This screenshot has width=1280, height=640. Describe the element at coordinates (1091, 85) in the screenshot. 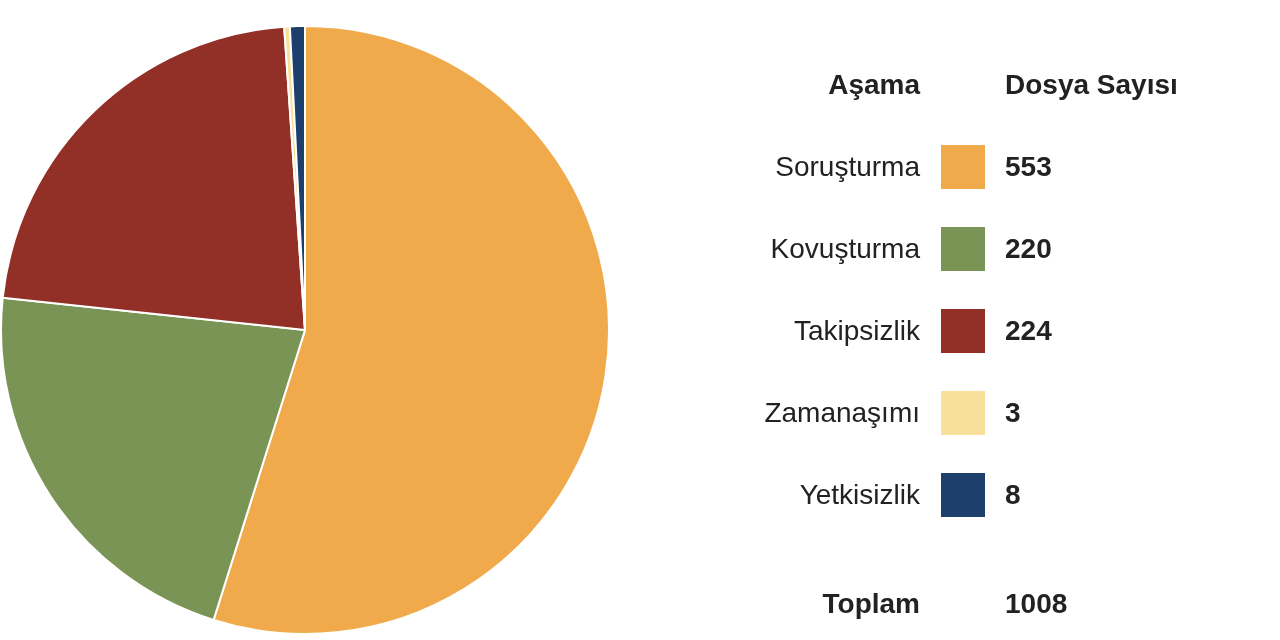

I see `text: Dosya Sayısı` at that location.